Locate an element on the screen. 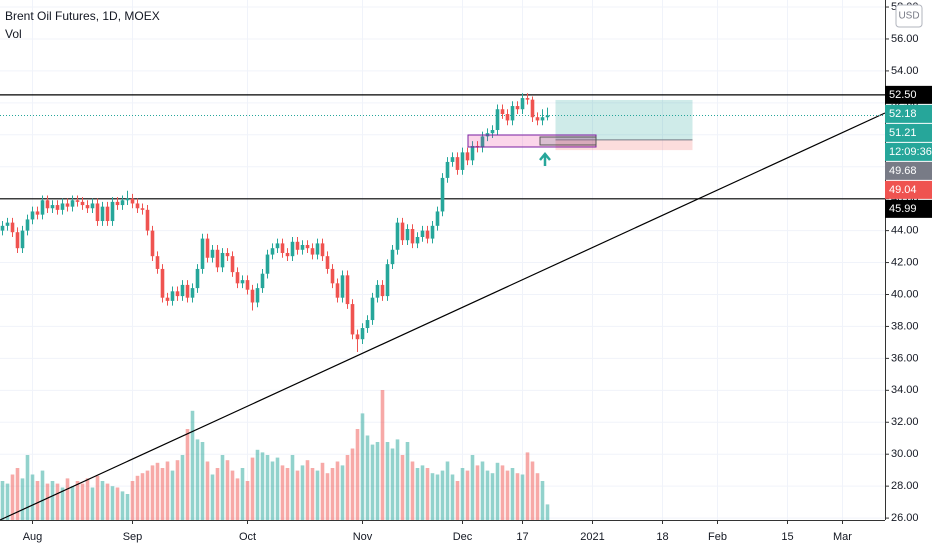 The image size is (932, 550). y-tick-label: 32.00 is located at coordinates (905, 422).